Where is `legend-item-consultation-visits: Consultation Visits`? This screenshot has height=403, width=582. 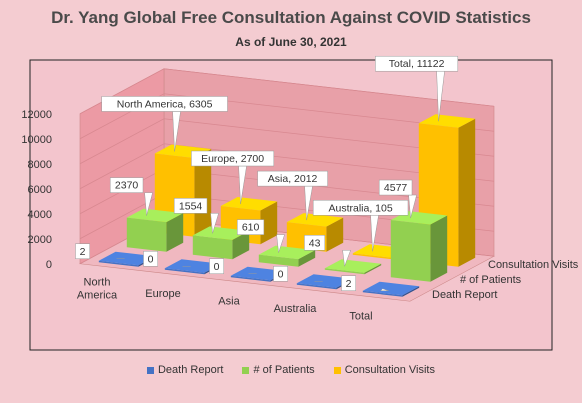
legend-item-consultation-visits: Consultation Visits is located at coordinates (384, 370).